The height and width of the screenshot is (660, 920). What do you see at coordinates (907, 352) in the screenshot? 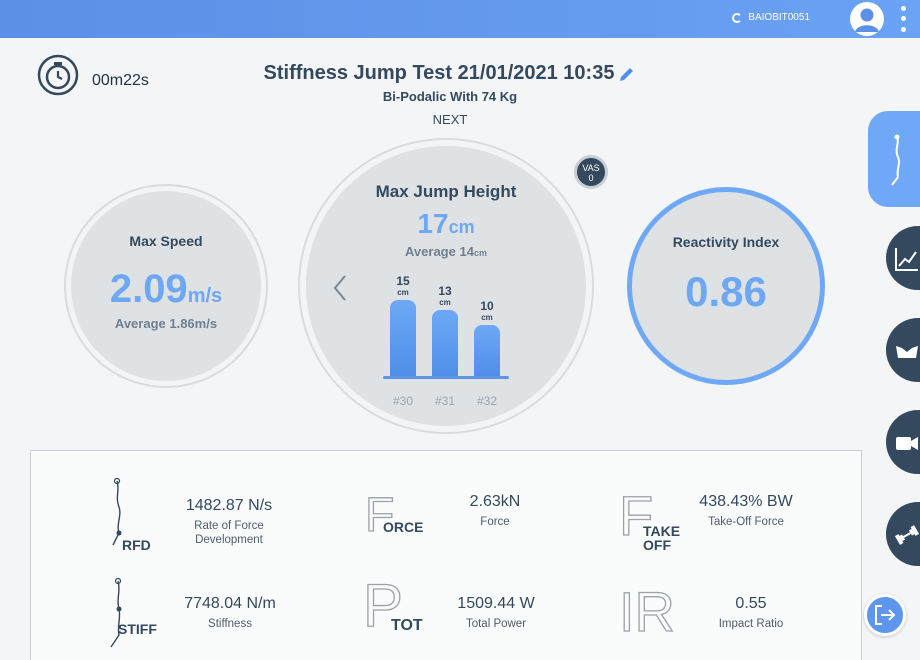
I see `shoes-icon` at bounding box center [907, 352].